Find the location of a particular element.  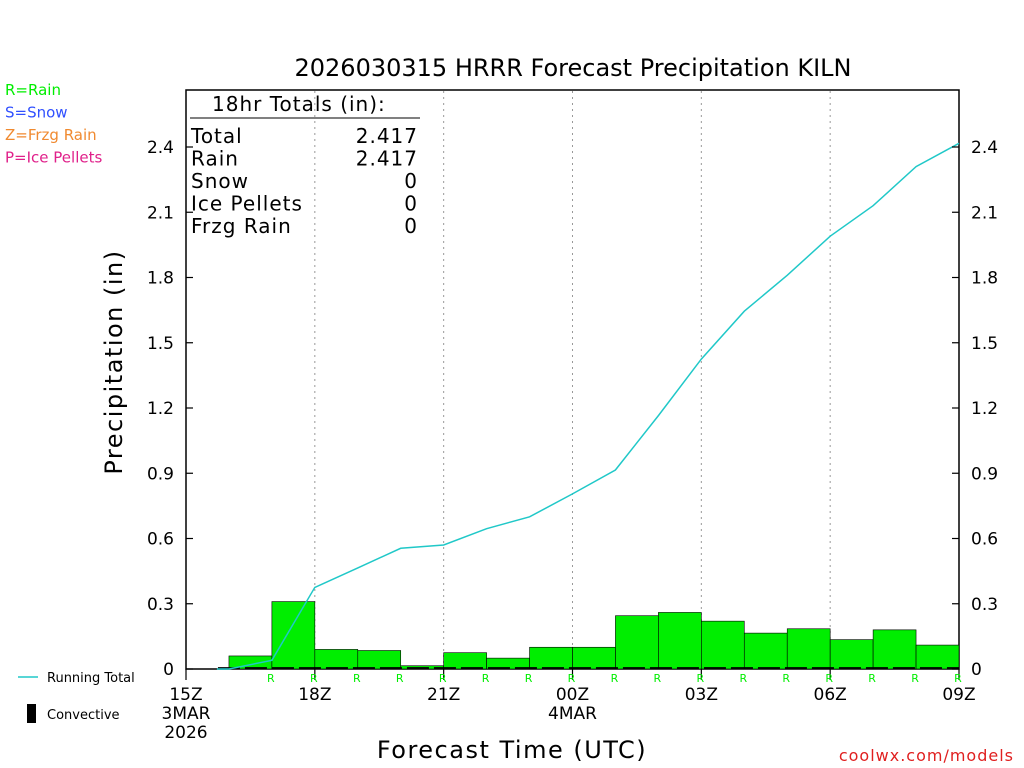

y-axis-left: 0 0.3 0.6 0.9 1.2 1.5 1.8 2.1 2.4 is located at coordinates (170, 409).